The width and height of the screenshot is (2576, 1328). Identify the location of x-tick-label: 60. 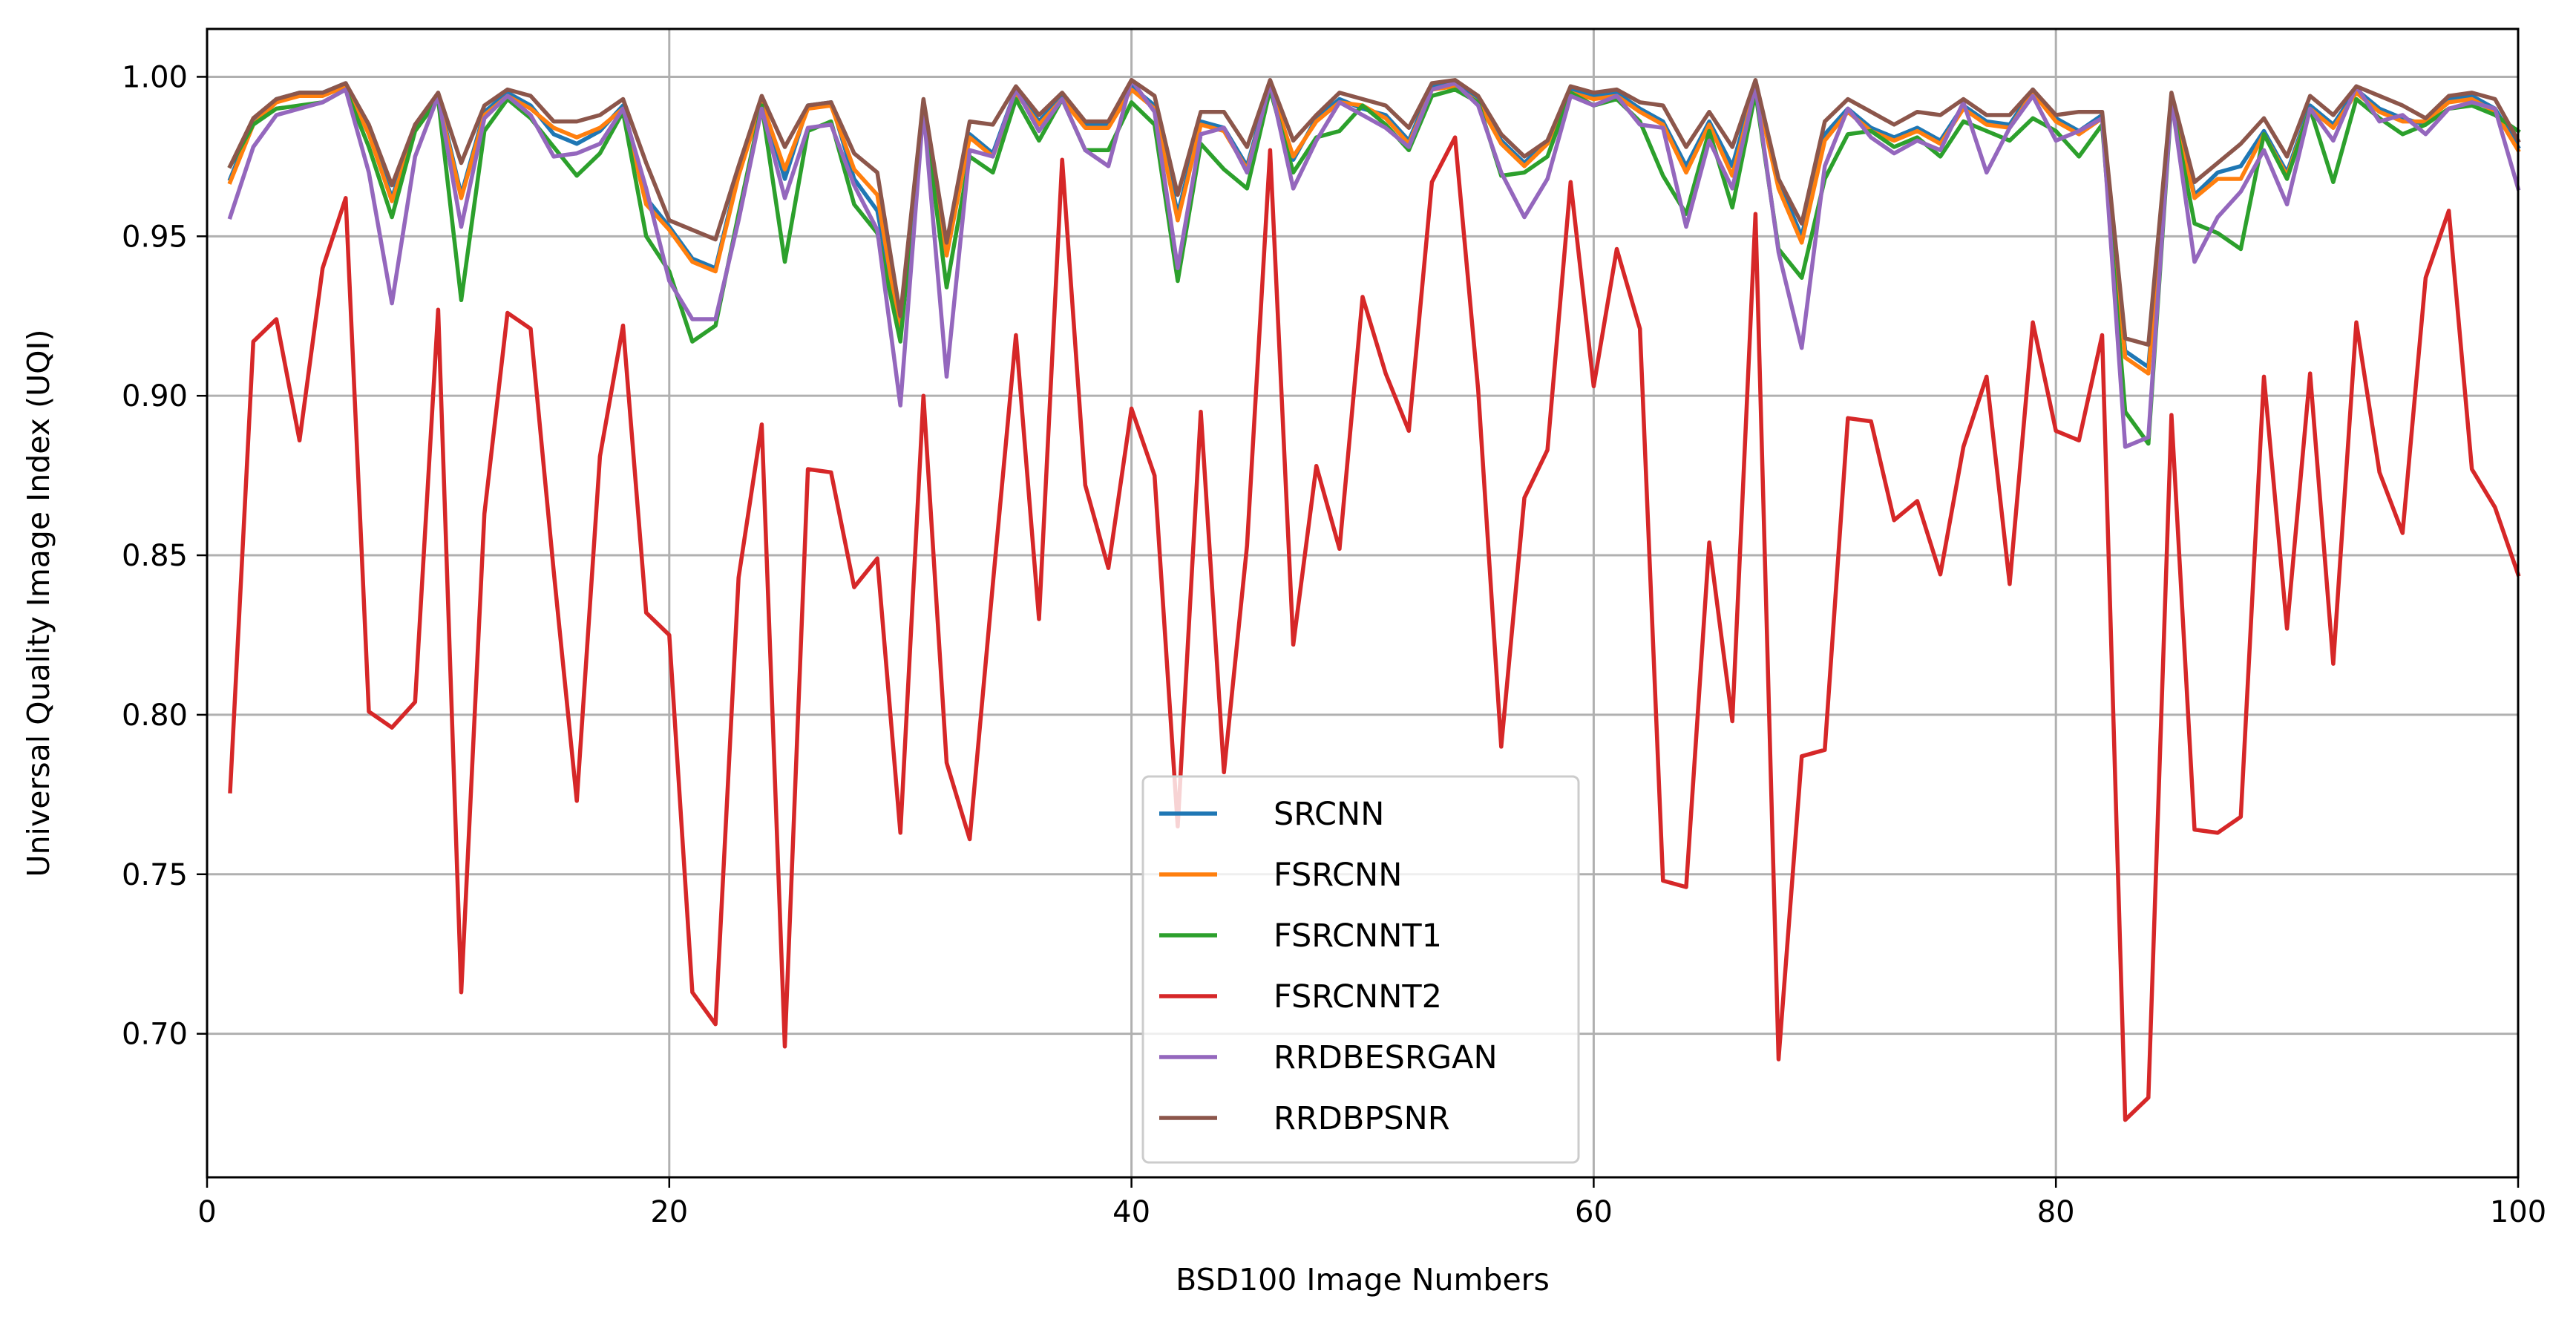
(1594, 1212).